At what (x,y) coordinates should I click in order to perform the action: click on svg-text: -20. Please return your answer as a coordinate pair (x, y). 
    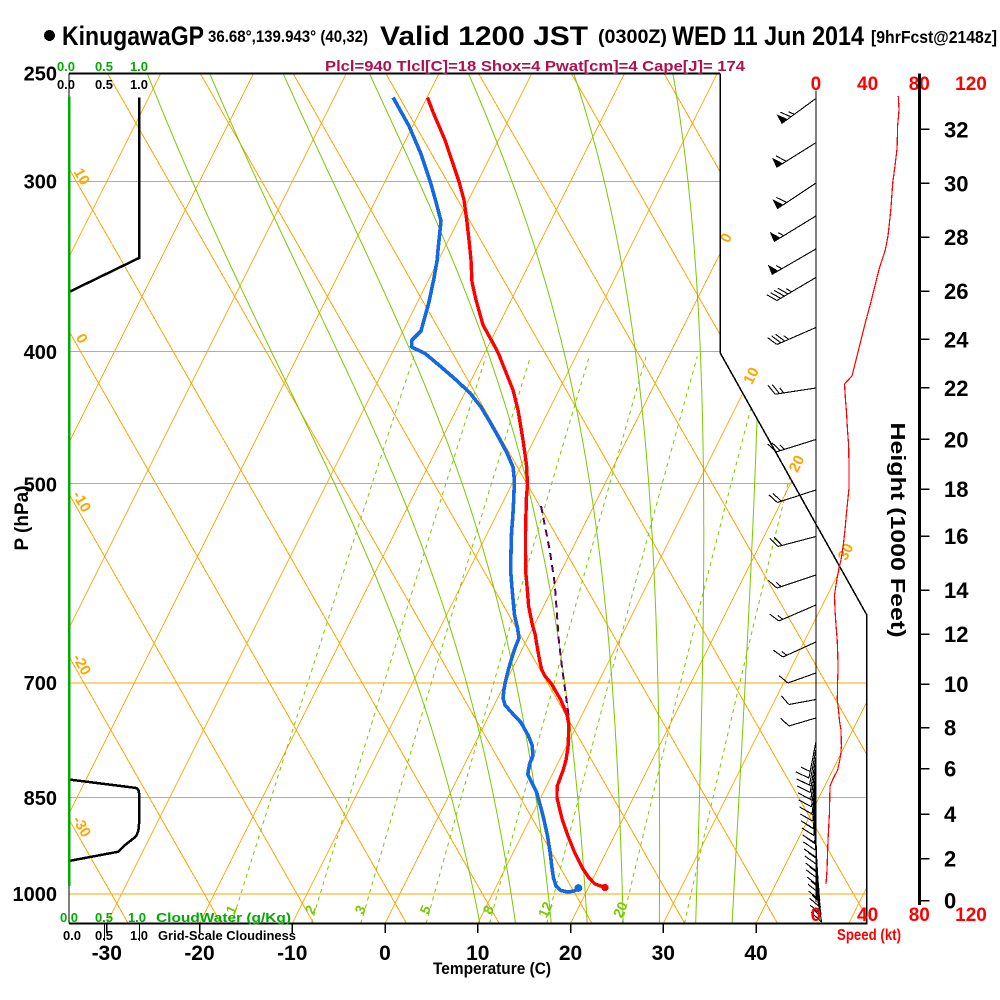
    Looking at the image, I should click on (199, 953).